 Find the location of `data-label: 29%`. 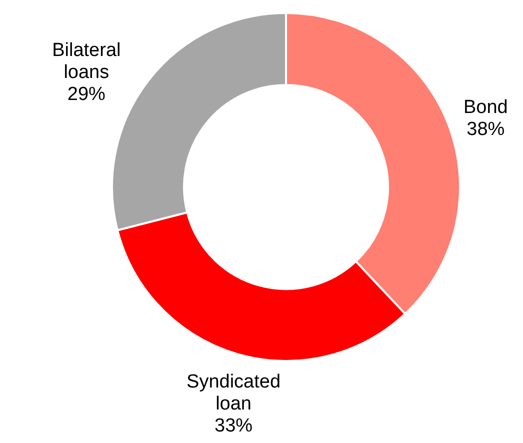

data-label: 29% is located at coordinates (86, 93).